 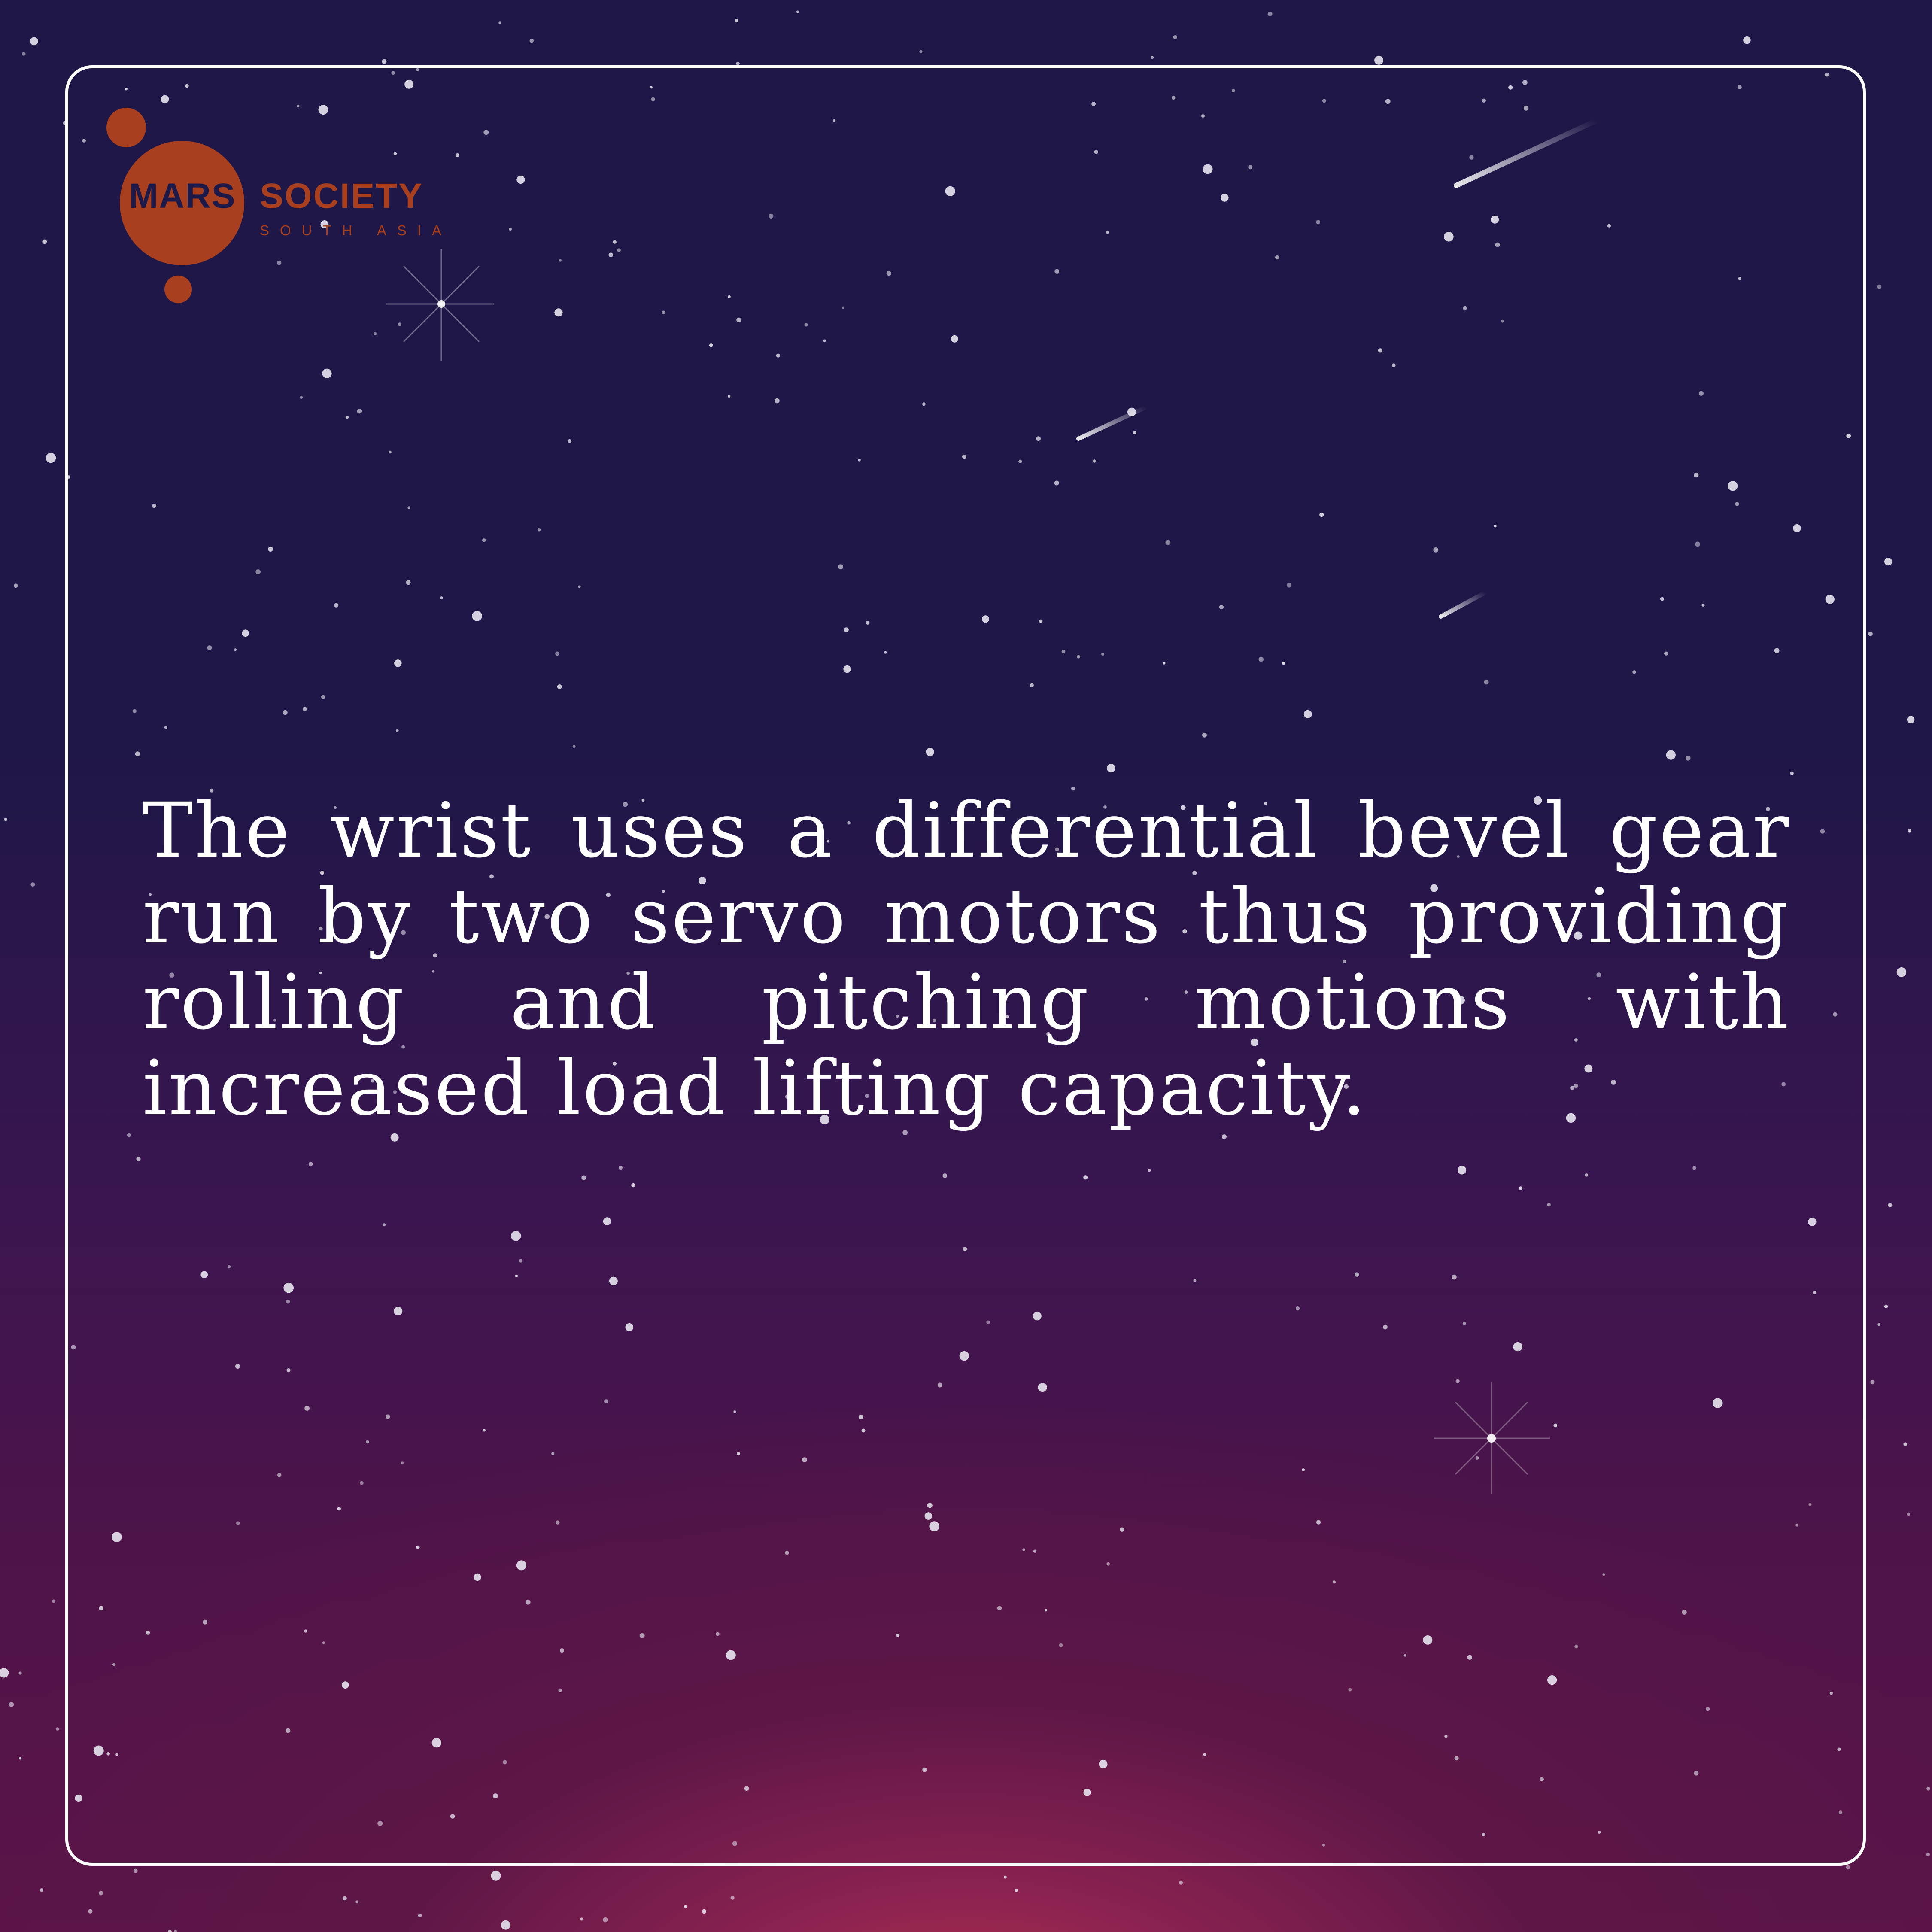 I want to click on sparkle-star, so click(x=1492, y=1438).